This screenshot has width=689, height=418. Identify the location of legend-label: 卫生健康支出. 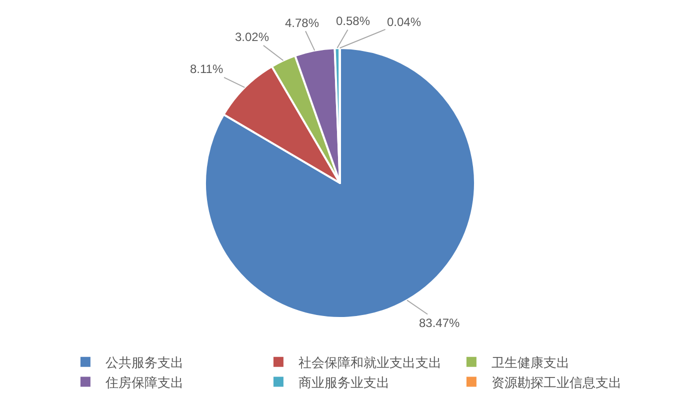
(530, 362).